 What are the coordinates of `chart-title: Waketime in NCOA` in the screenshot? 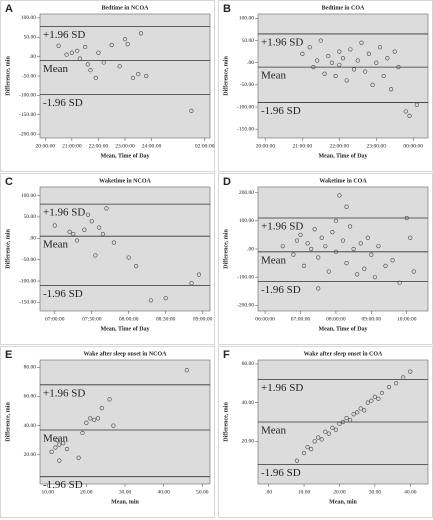 It's located at (125, 181).